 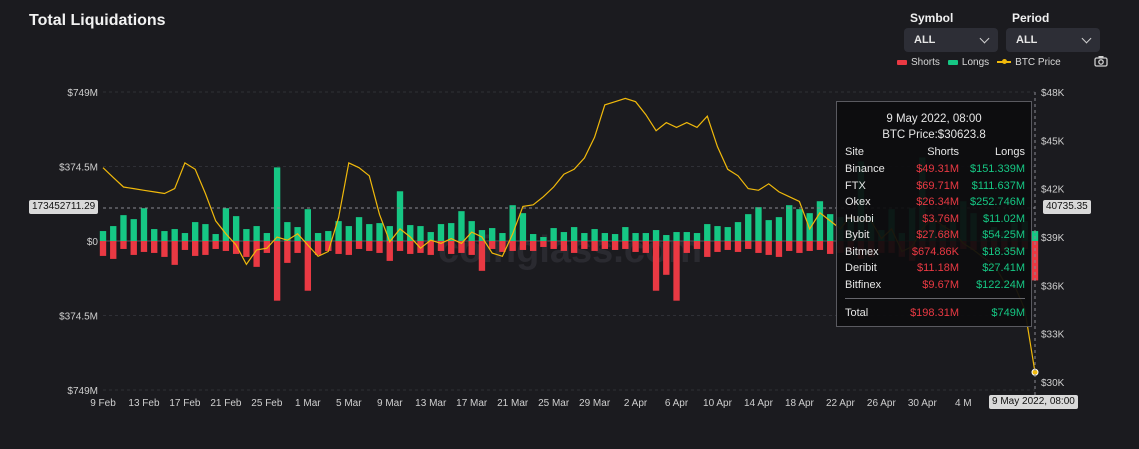 What do you see at coordinates (882, 403) in the screenshot?
I see `x-tick-label: 26 Apr` at bounding box center [882, 403].